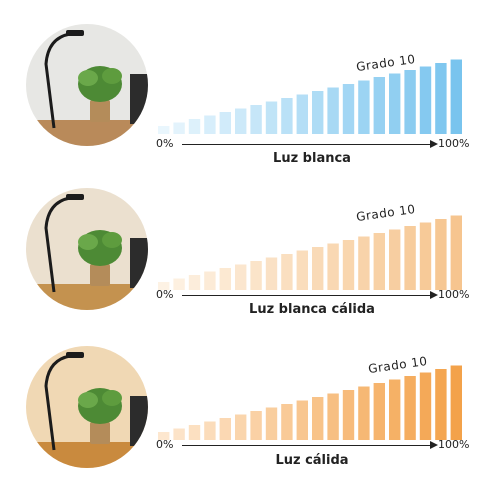 This screenshot has height=500, width=492. I want to click on lamp-photo-white, so click(87, 85).